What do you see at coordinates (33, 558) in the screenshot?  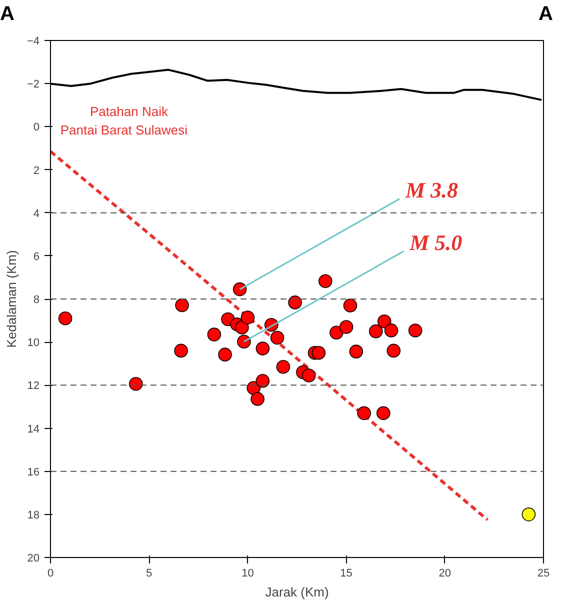 I see `y-tick-label: 20` at bounding box center [33, 558].